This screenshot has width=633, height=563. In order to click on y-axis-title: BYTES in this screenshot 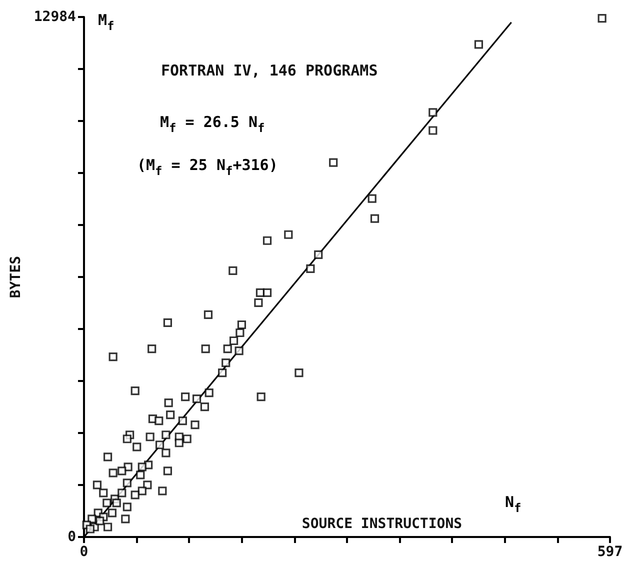, I will do `click(16, 277)`.